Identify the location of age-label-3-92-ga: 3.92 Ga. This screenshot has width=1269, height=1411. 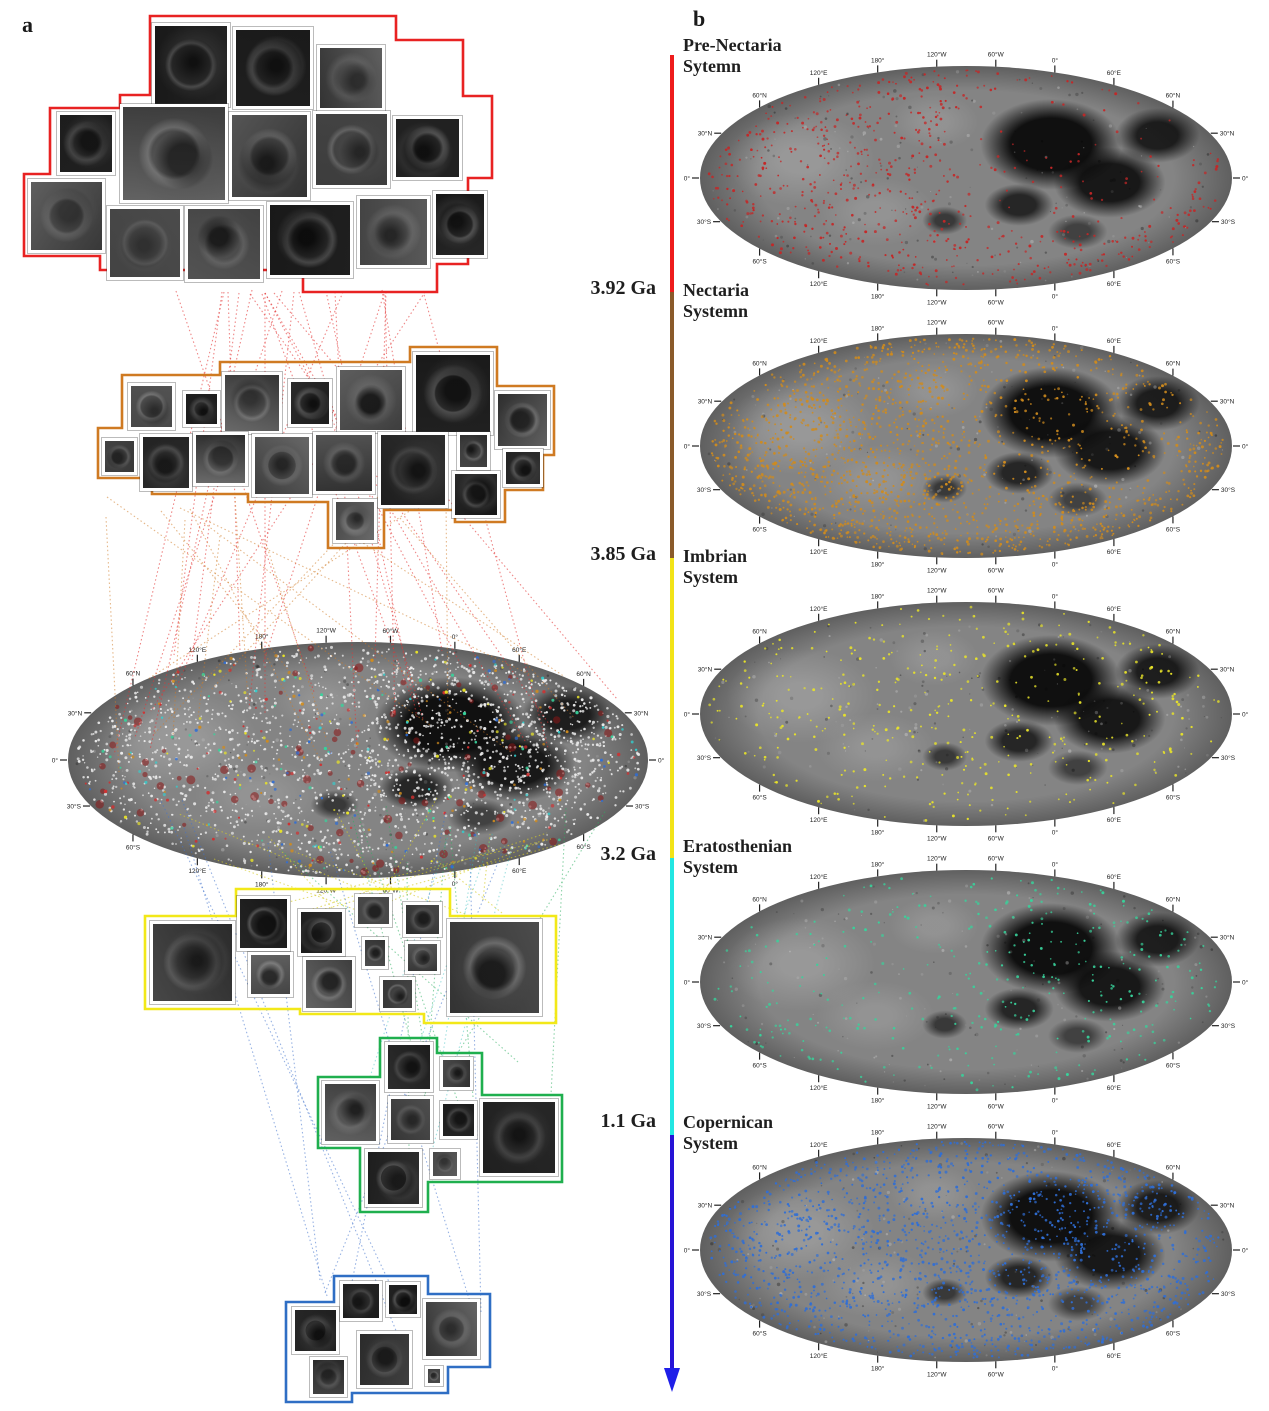
(623, 288).